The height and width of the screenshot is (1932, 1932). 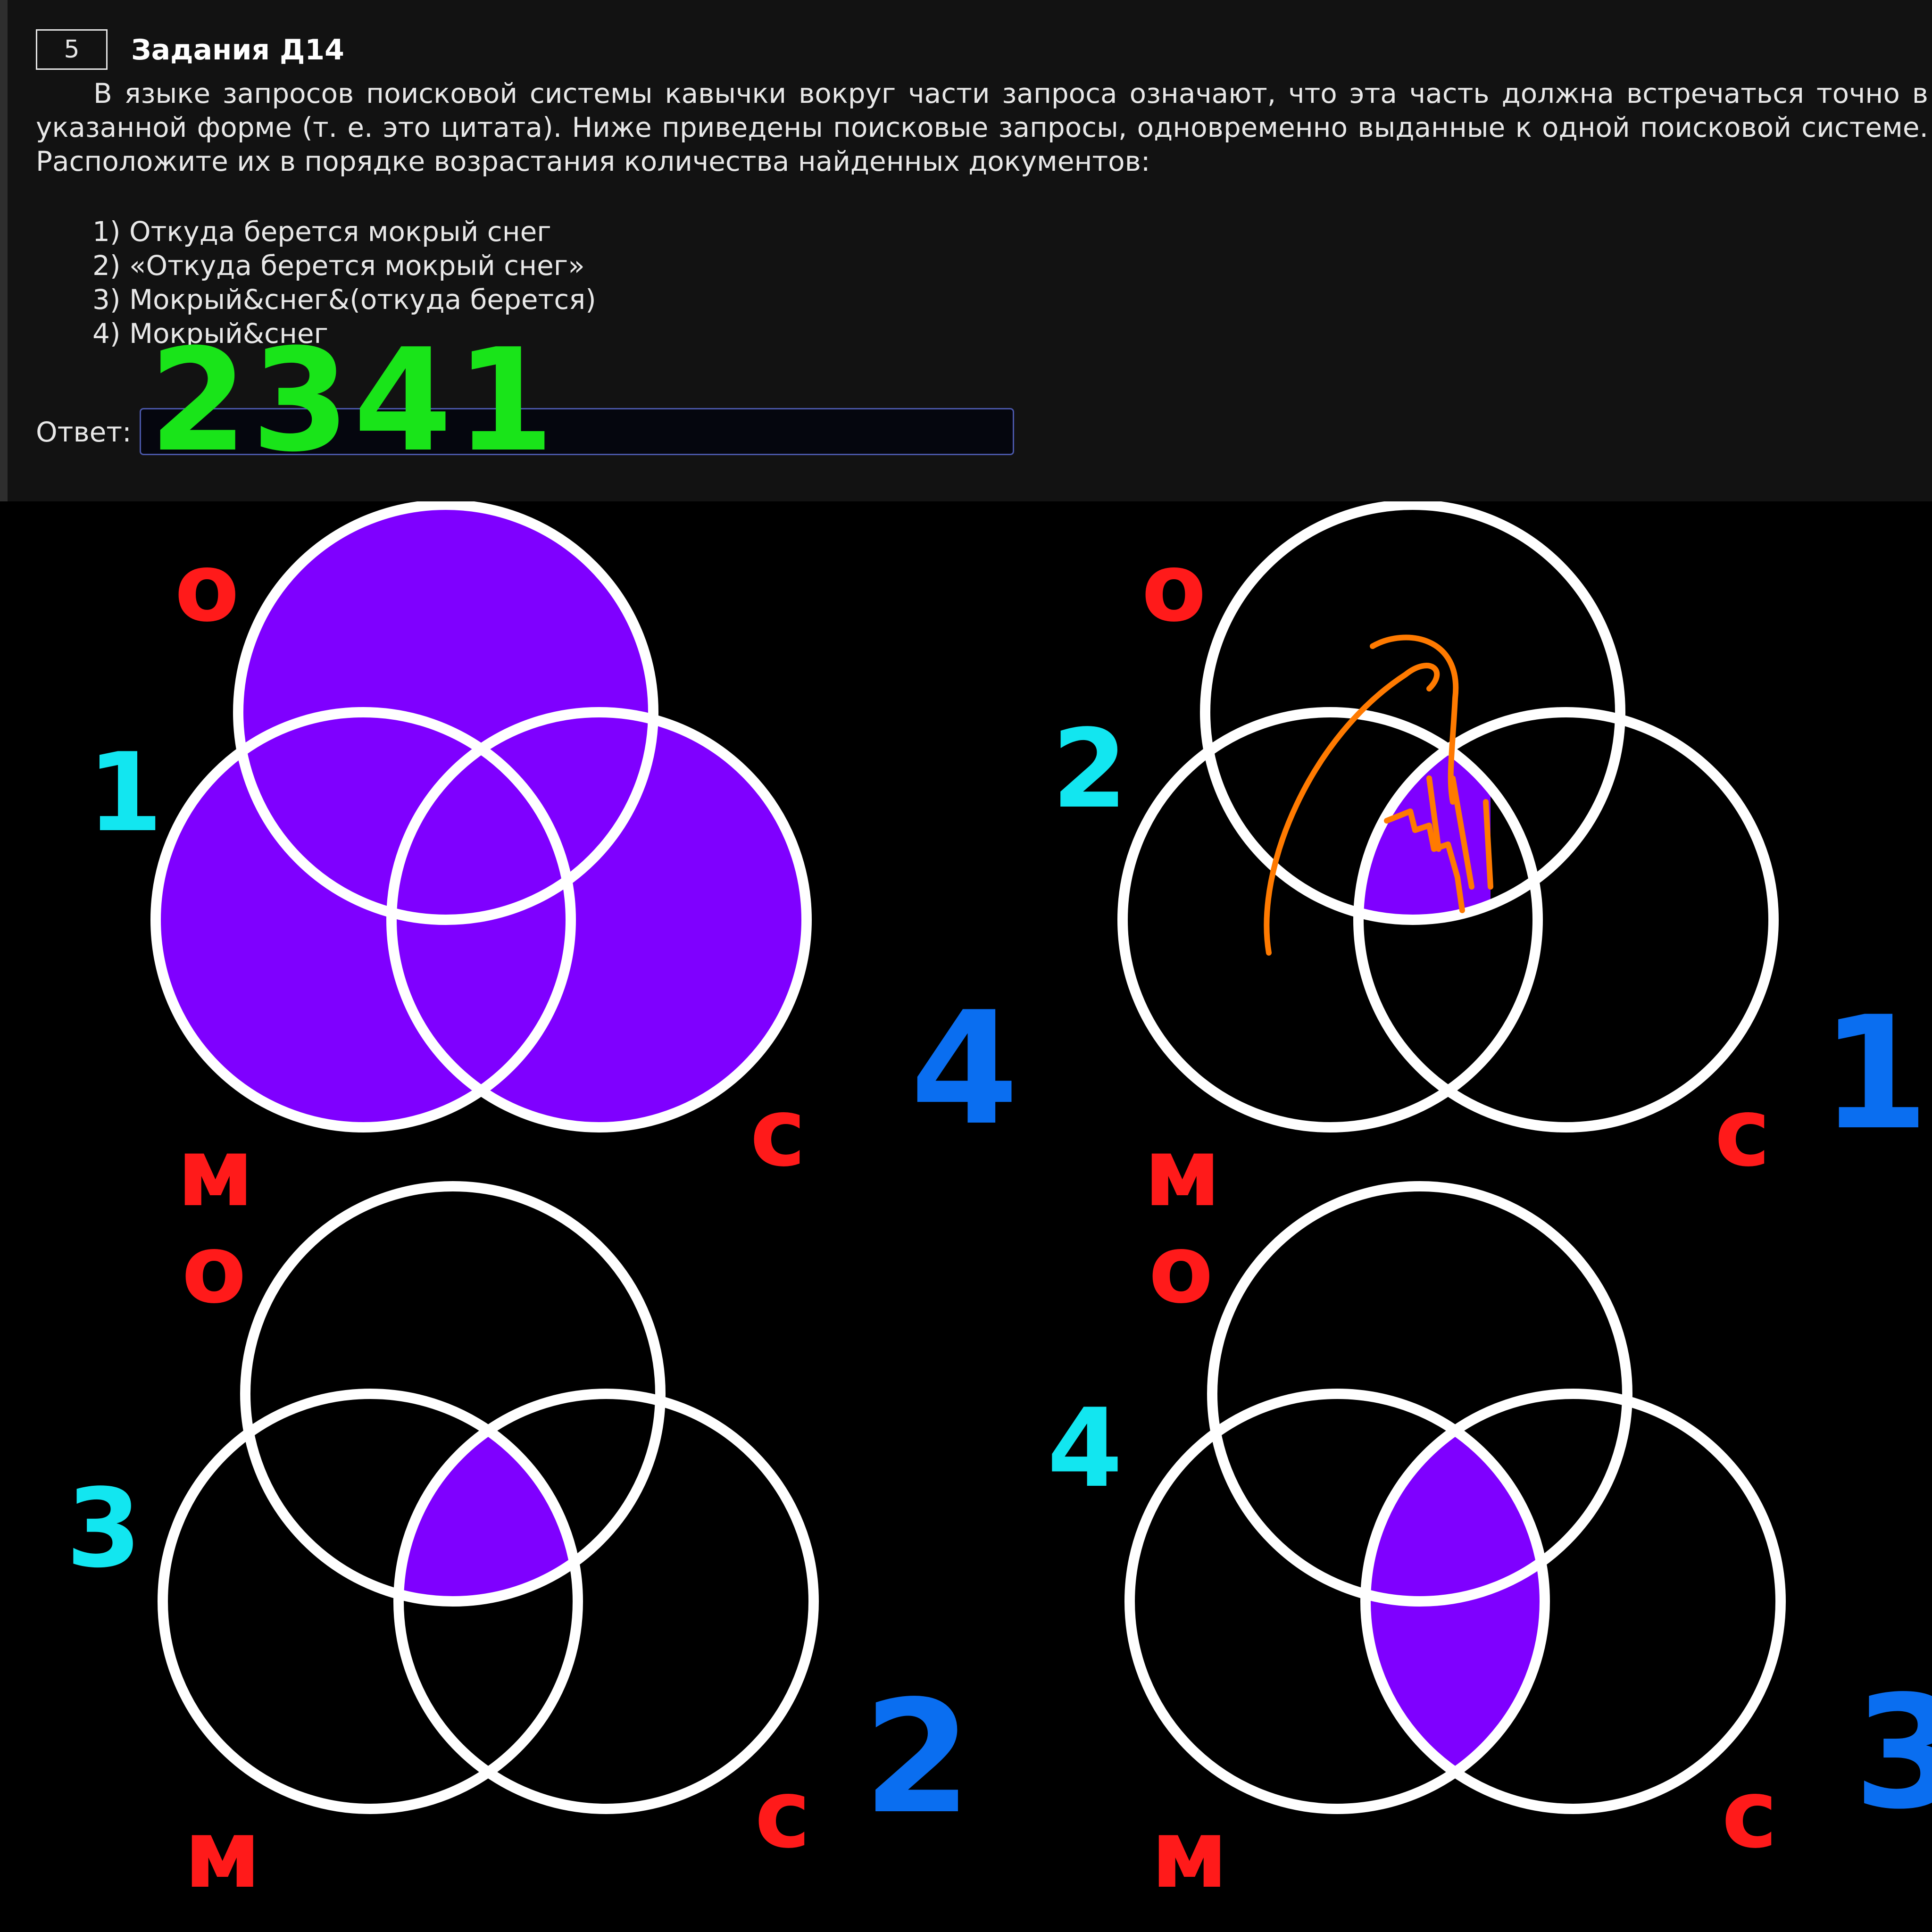 What do you see at coordinates (577, 432) in the screenshot?
I see `answer-input` at bounding box center [577, 432].